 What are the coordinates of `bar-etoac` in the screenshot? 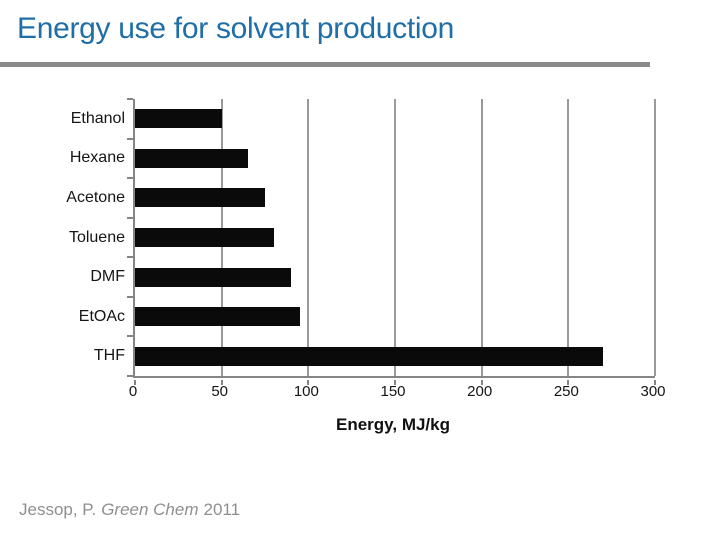 It's located at (217, 317).